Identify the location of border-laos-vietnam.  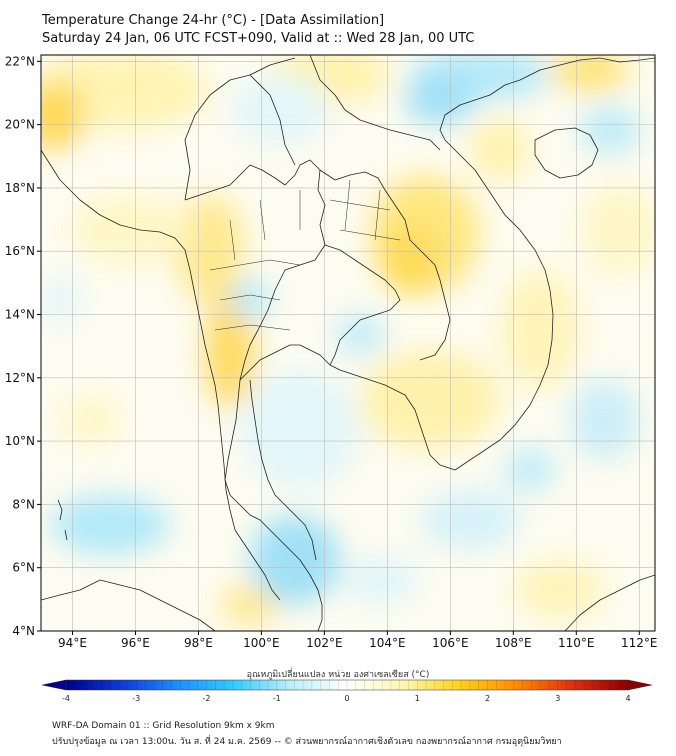
(385, 265).